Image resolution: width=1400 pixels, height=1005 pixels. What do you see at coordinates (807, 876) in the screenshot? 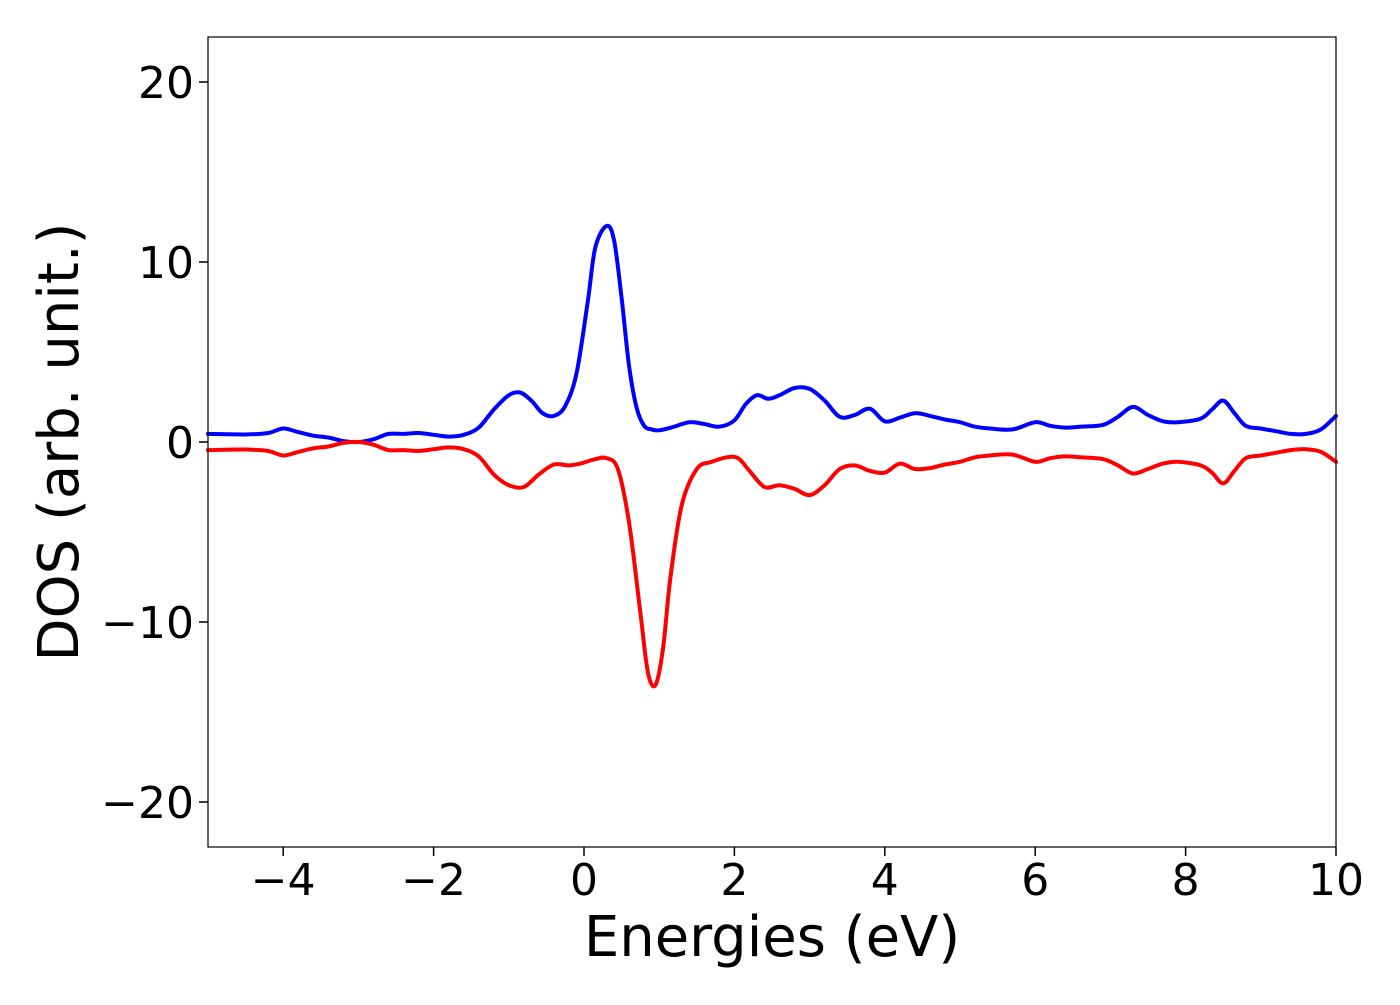
I see `x-axis-ticks: −4 −2 0 2 4 6 8 10` at bounding box center [807, 876].